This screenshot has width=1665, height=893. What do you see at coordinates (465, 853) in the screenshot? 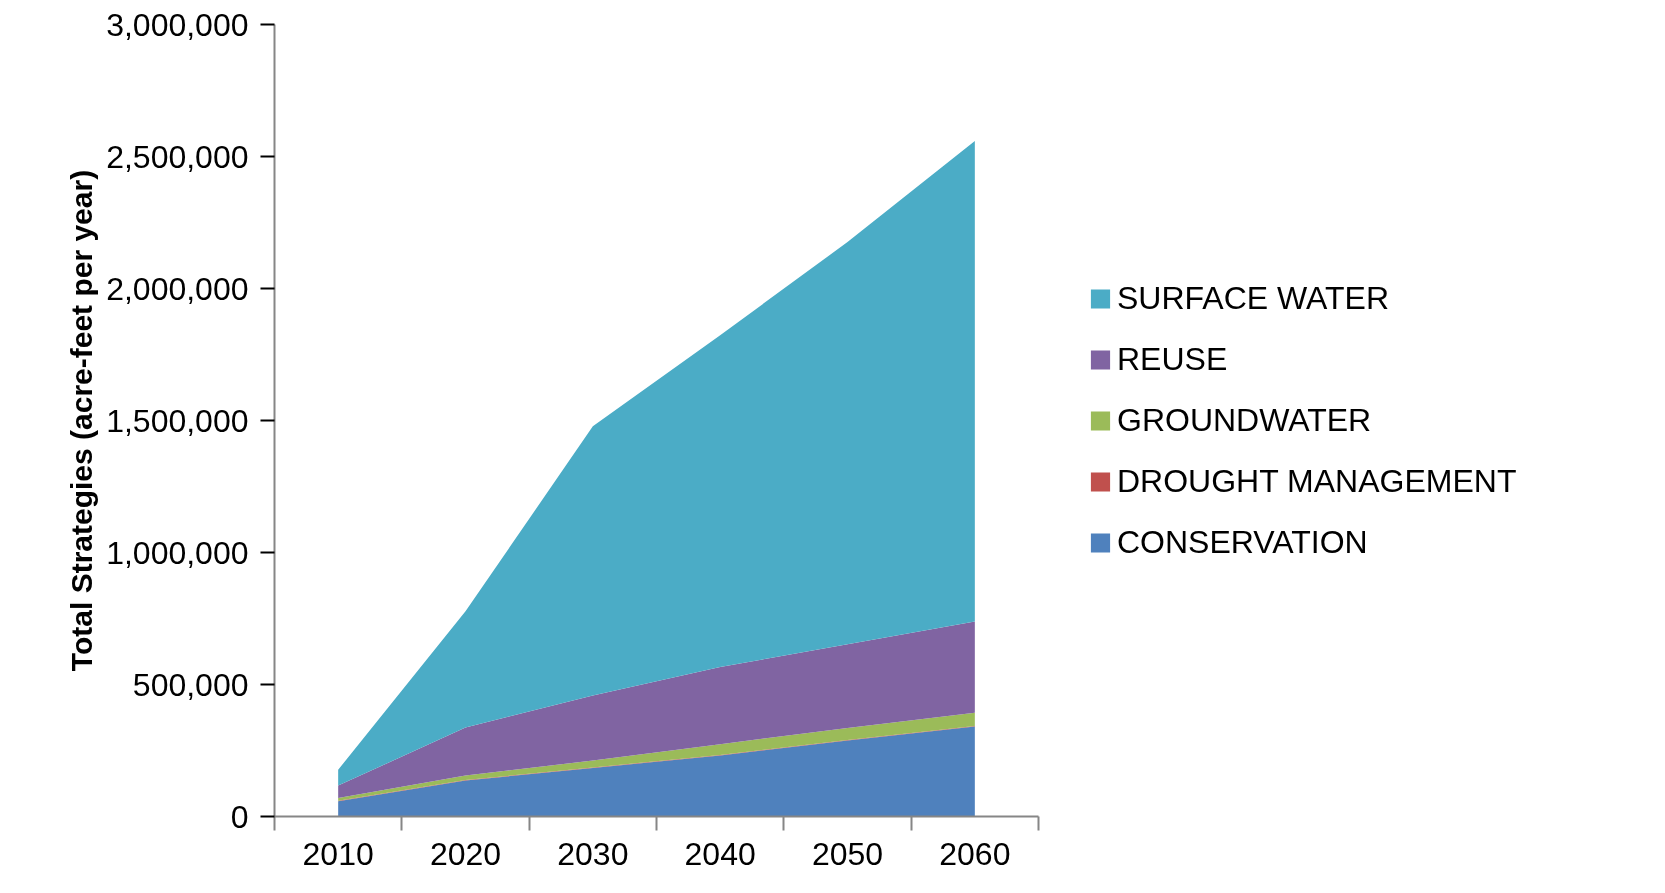
I see `x-tick-label: 2020` at bounding box center [465, 853].